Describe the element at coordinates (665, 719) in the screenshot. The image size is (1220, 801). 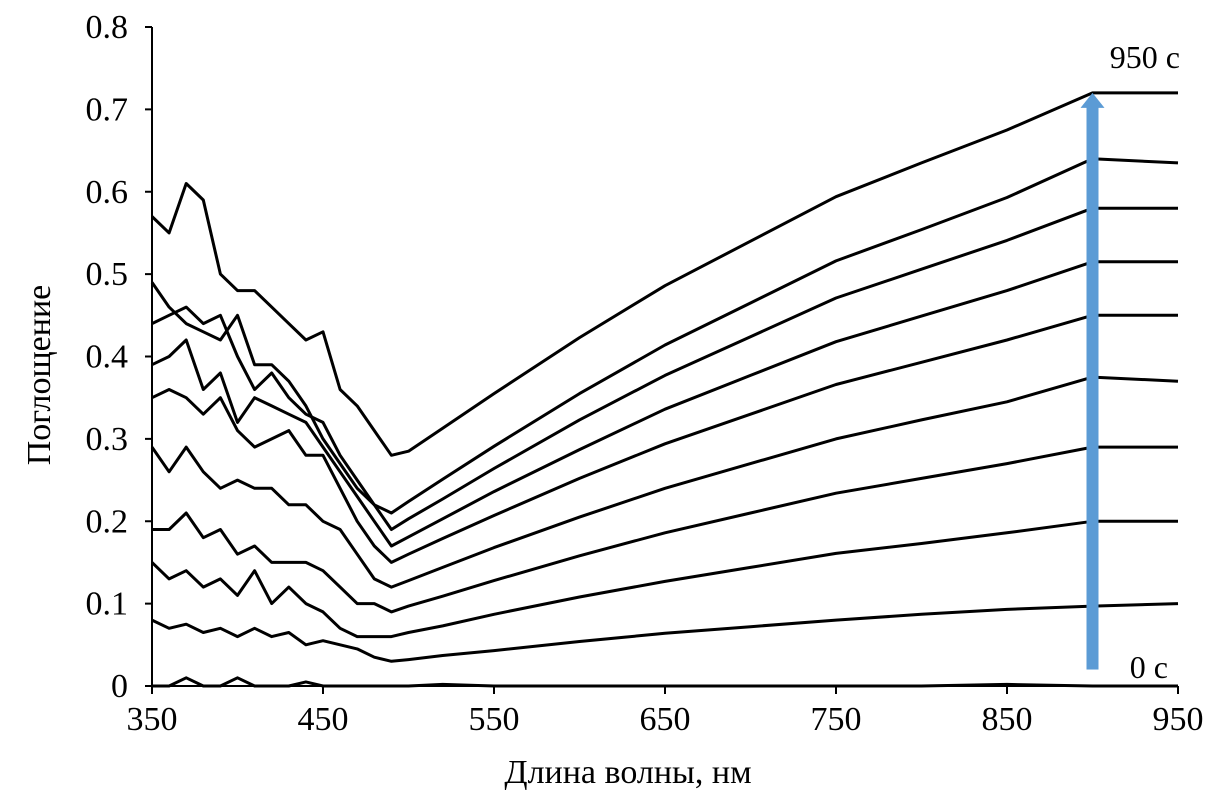
I see `x-tick-label: 650` at that location.